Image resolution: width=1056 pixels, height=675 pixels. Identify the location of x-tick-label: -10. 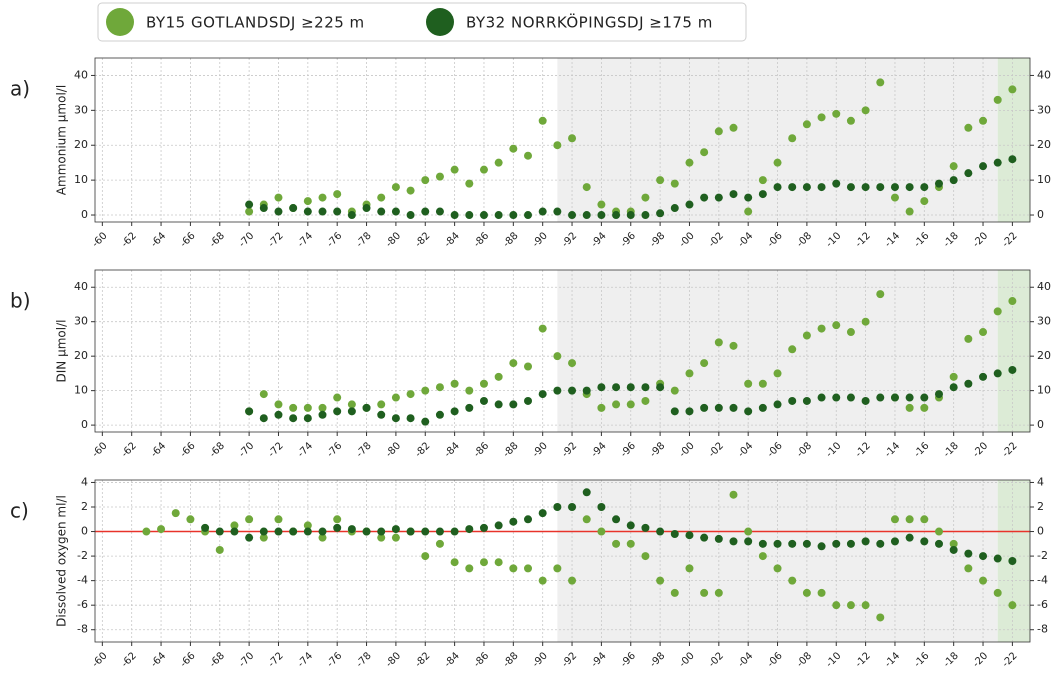
(833, 239).